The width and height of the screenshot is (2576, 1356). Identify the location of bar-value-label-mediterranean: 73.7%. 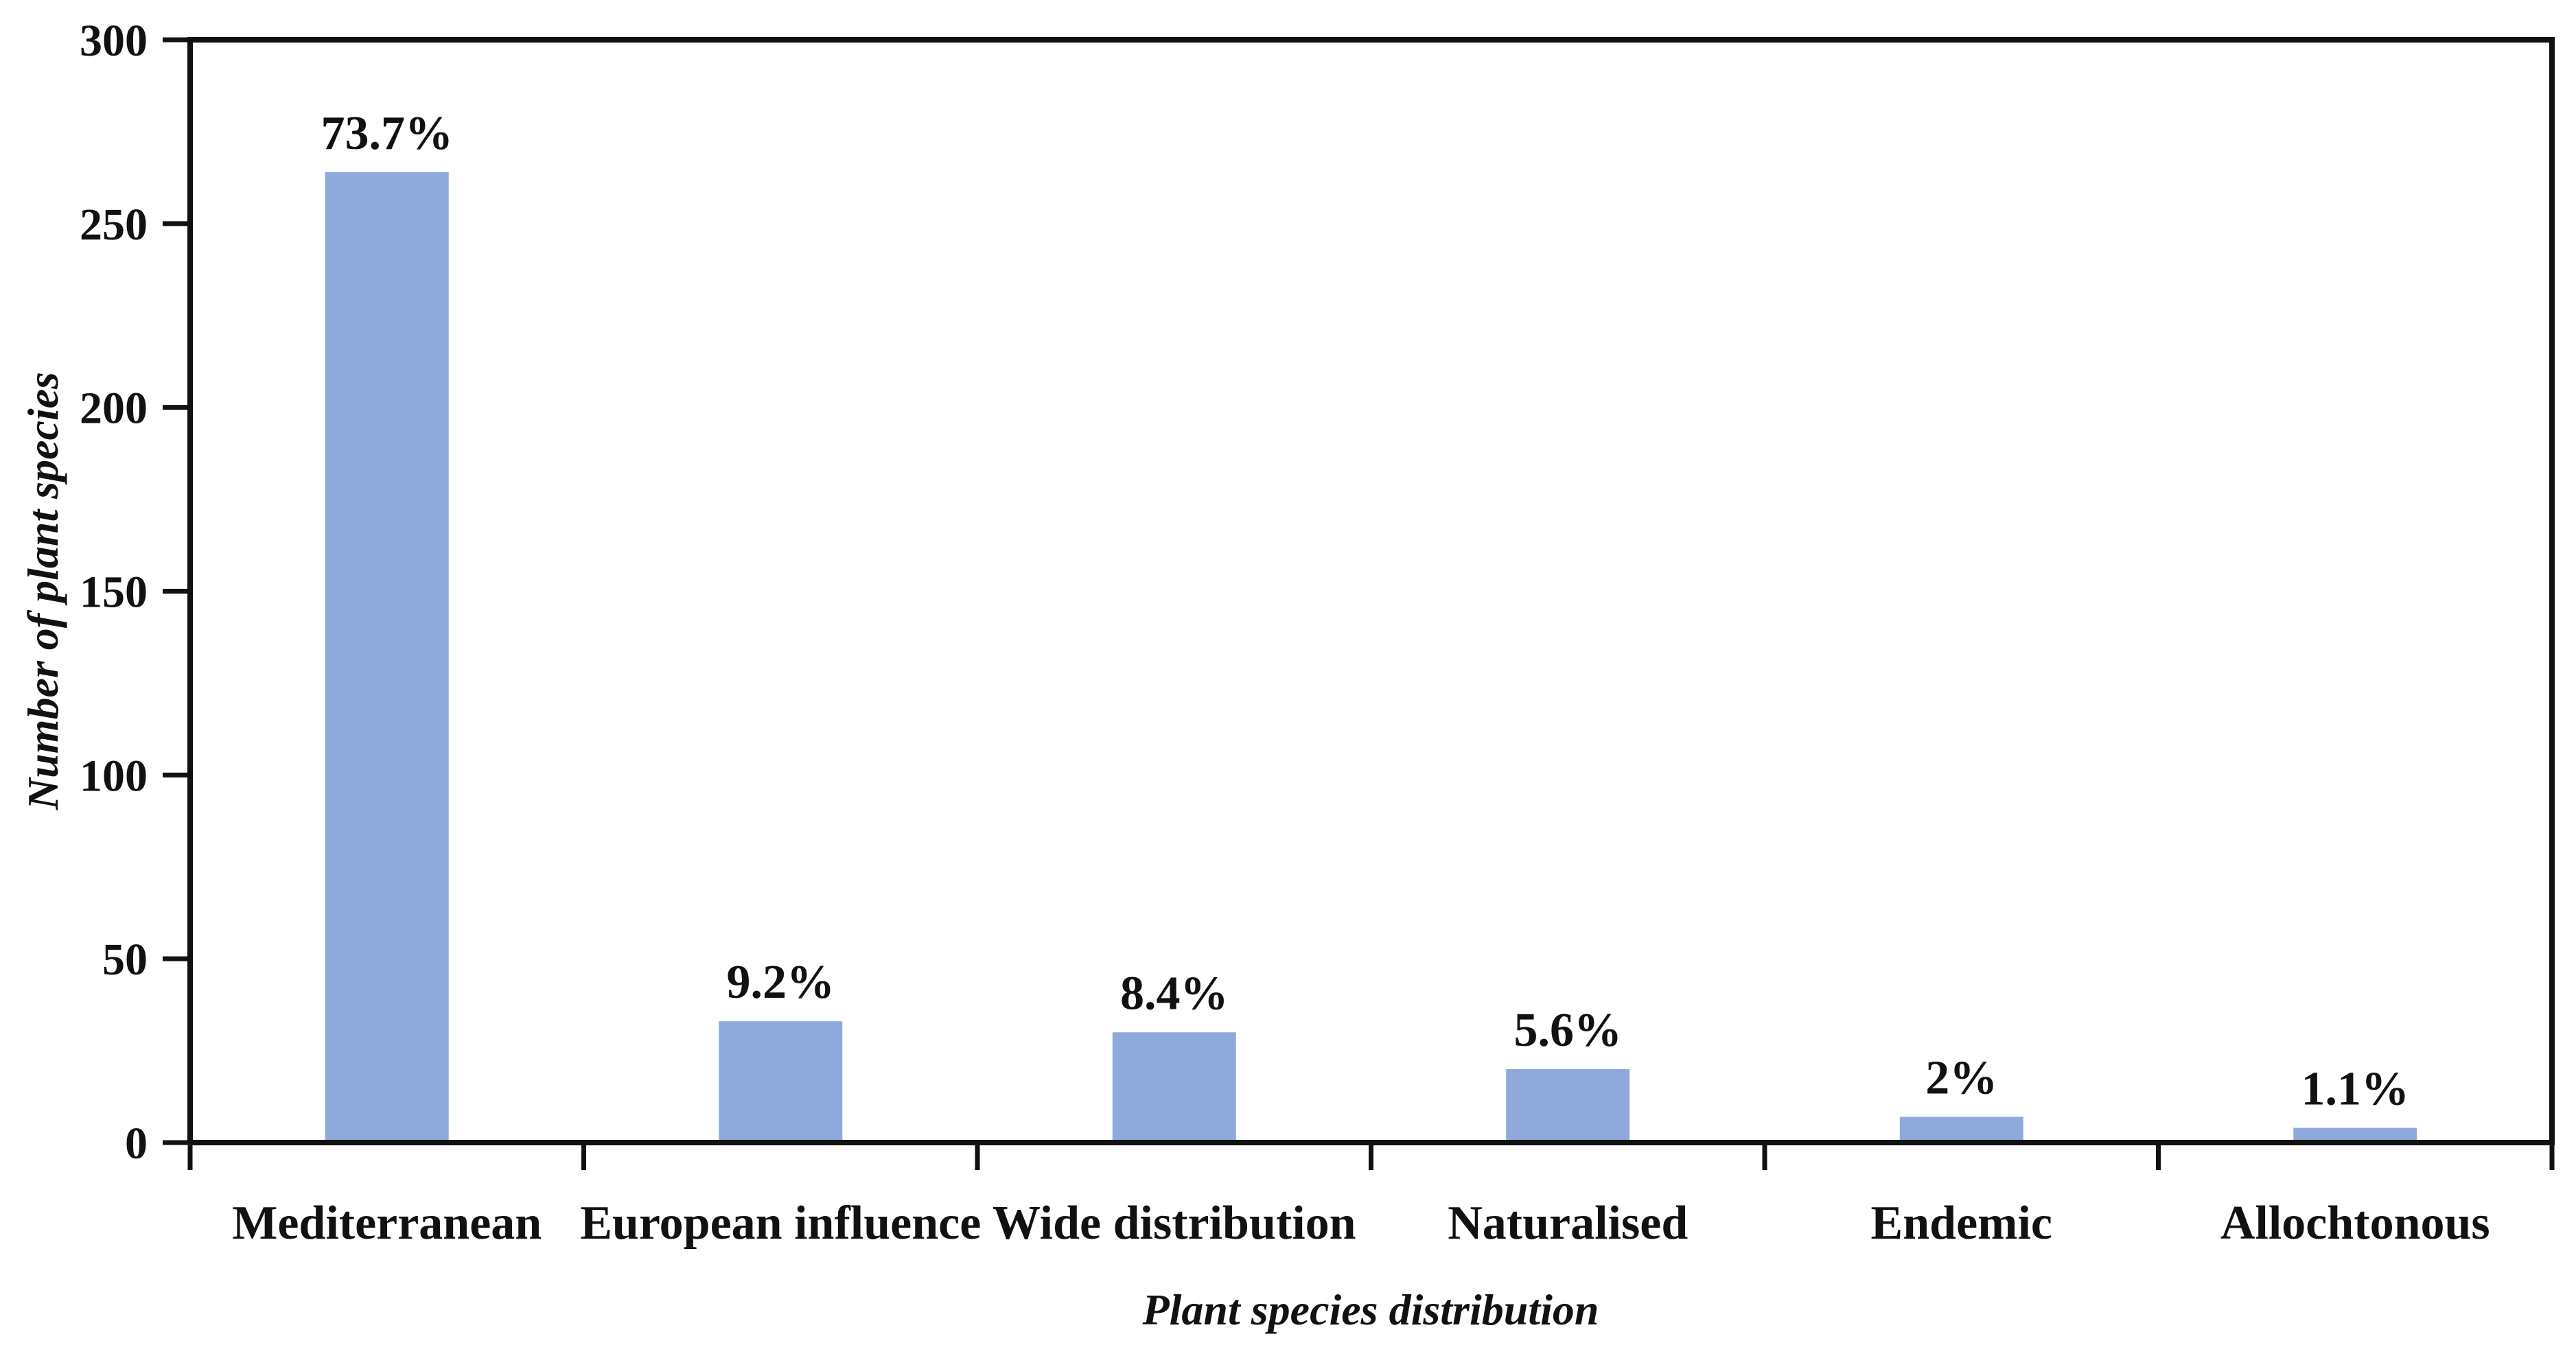
(388, 133).